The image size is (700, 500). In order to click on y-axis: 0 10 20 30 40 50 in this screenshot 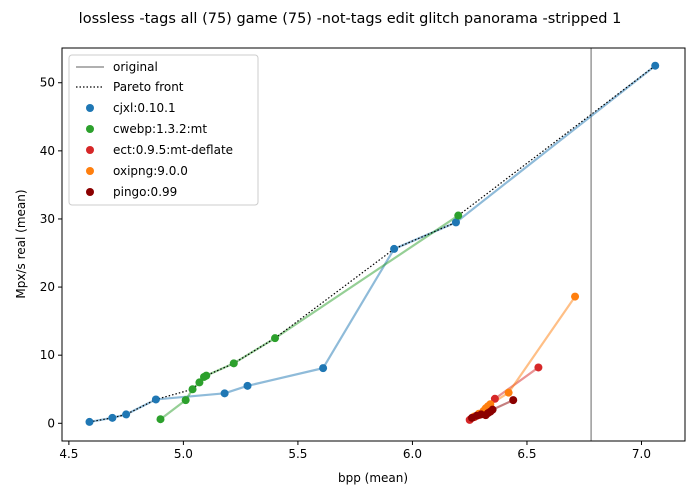, I will do `click(51, 253)`.